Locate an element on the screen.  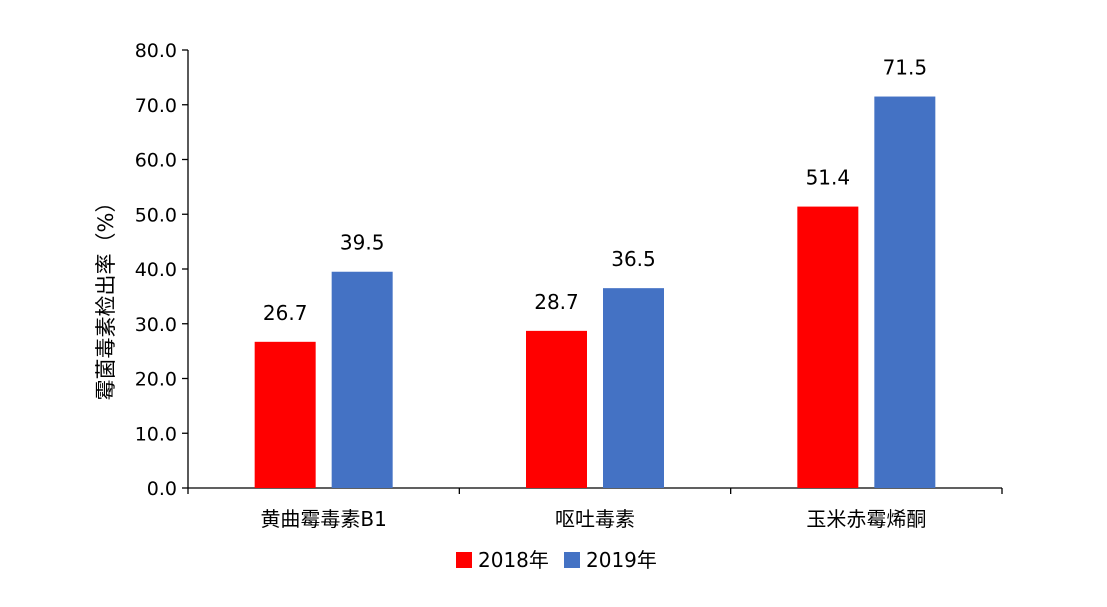
y-tick-label: 60.0 is located at coordinates (156, 161).